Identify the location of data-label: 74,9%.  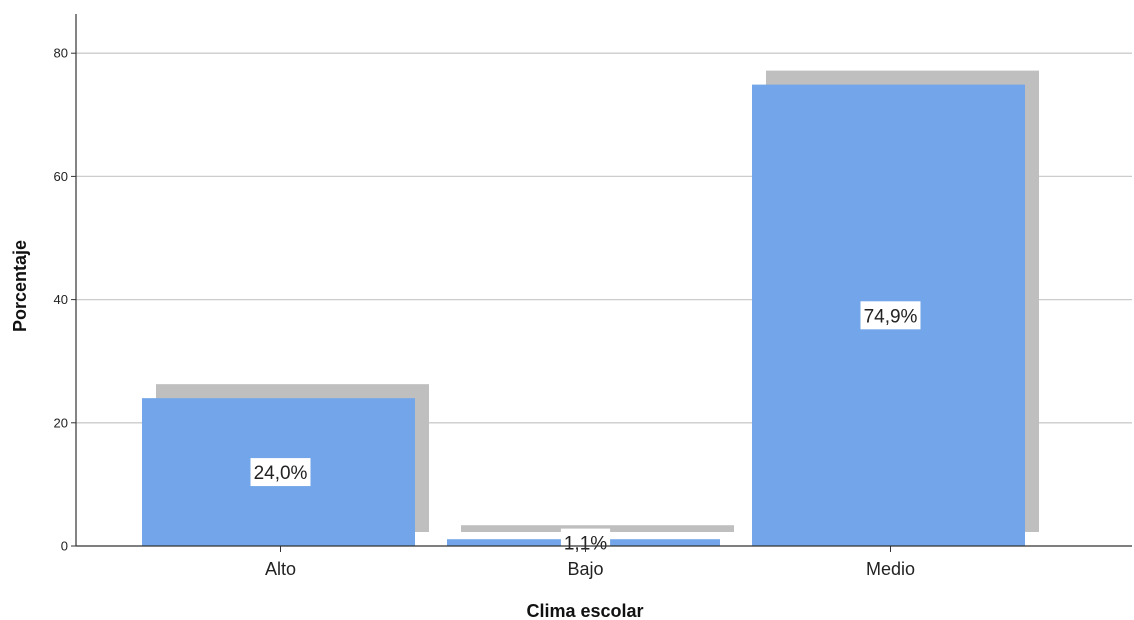
(891, 316).